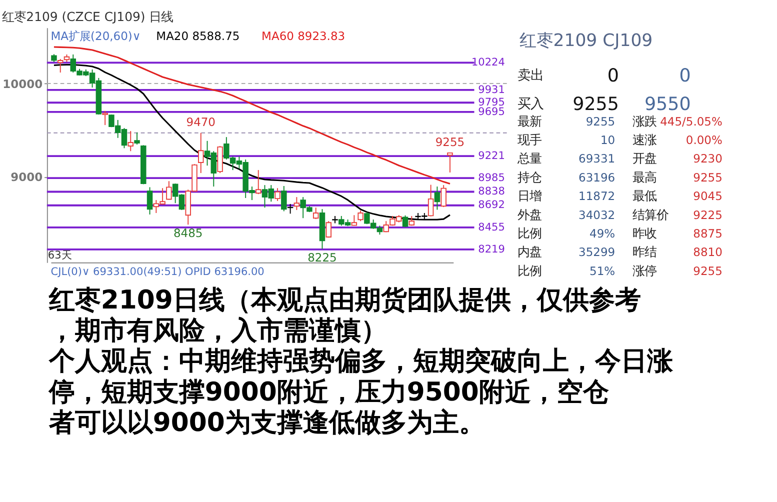  Describe the element at coordinates (361, 392) in the screenshot. I see `text: 个人观点：中期维持强势偏多，短期突破向上，今日涨停，短期支撑9000附近，压力9500附近，空仓者可以以9000为支撑逢低做多为主。` at that location.